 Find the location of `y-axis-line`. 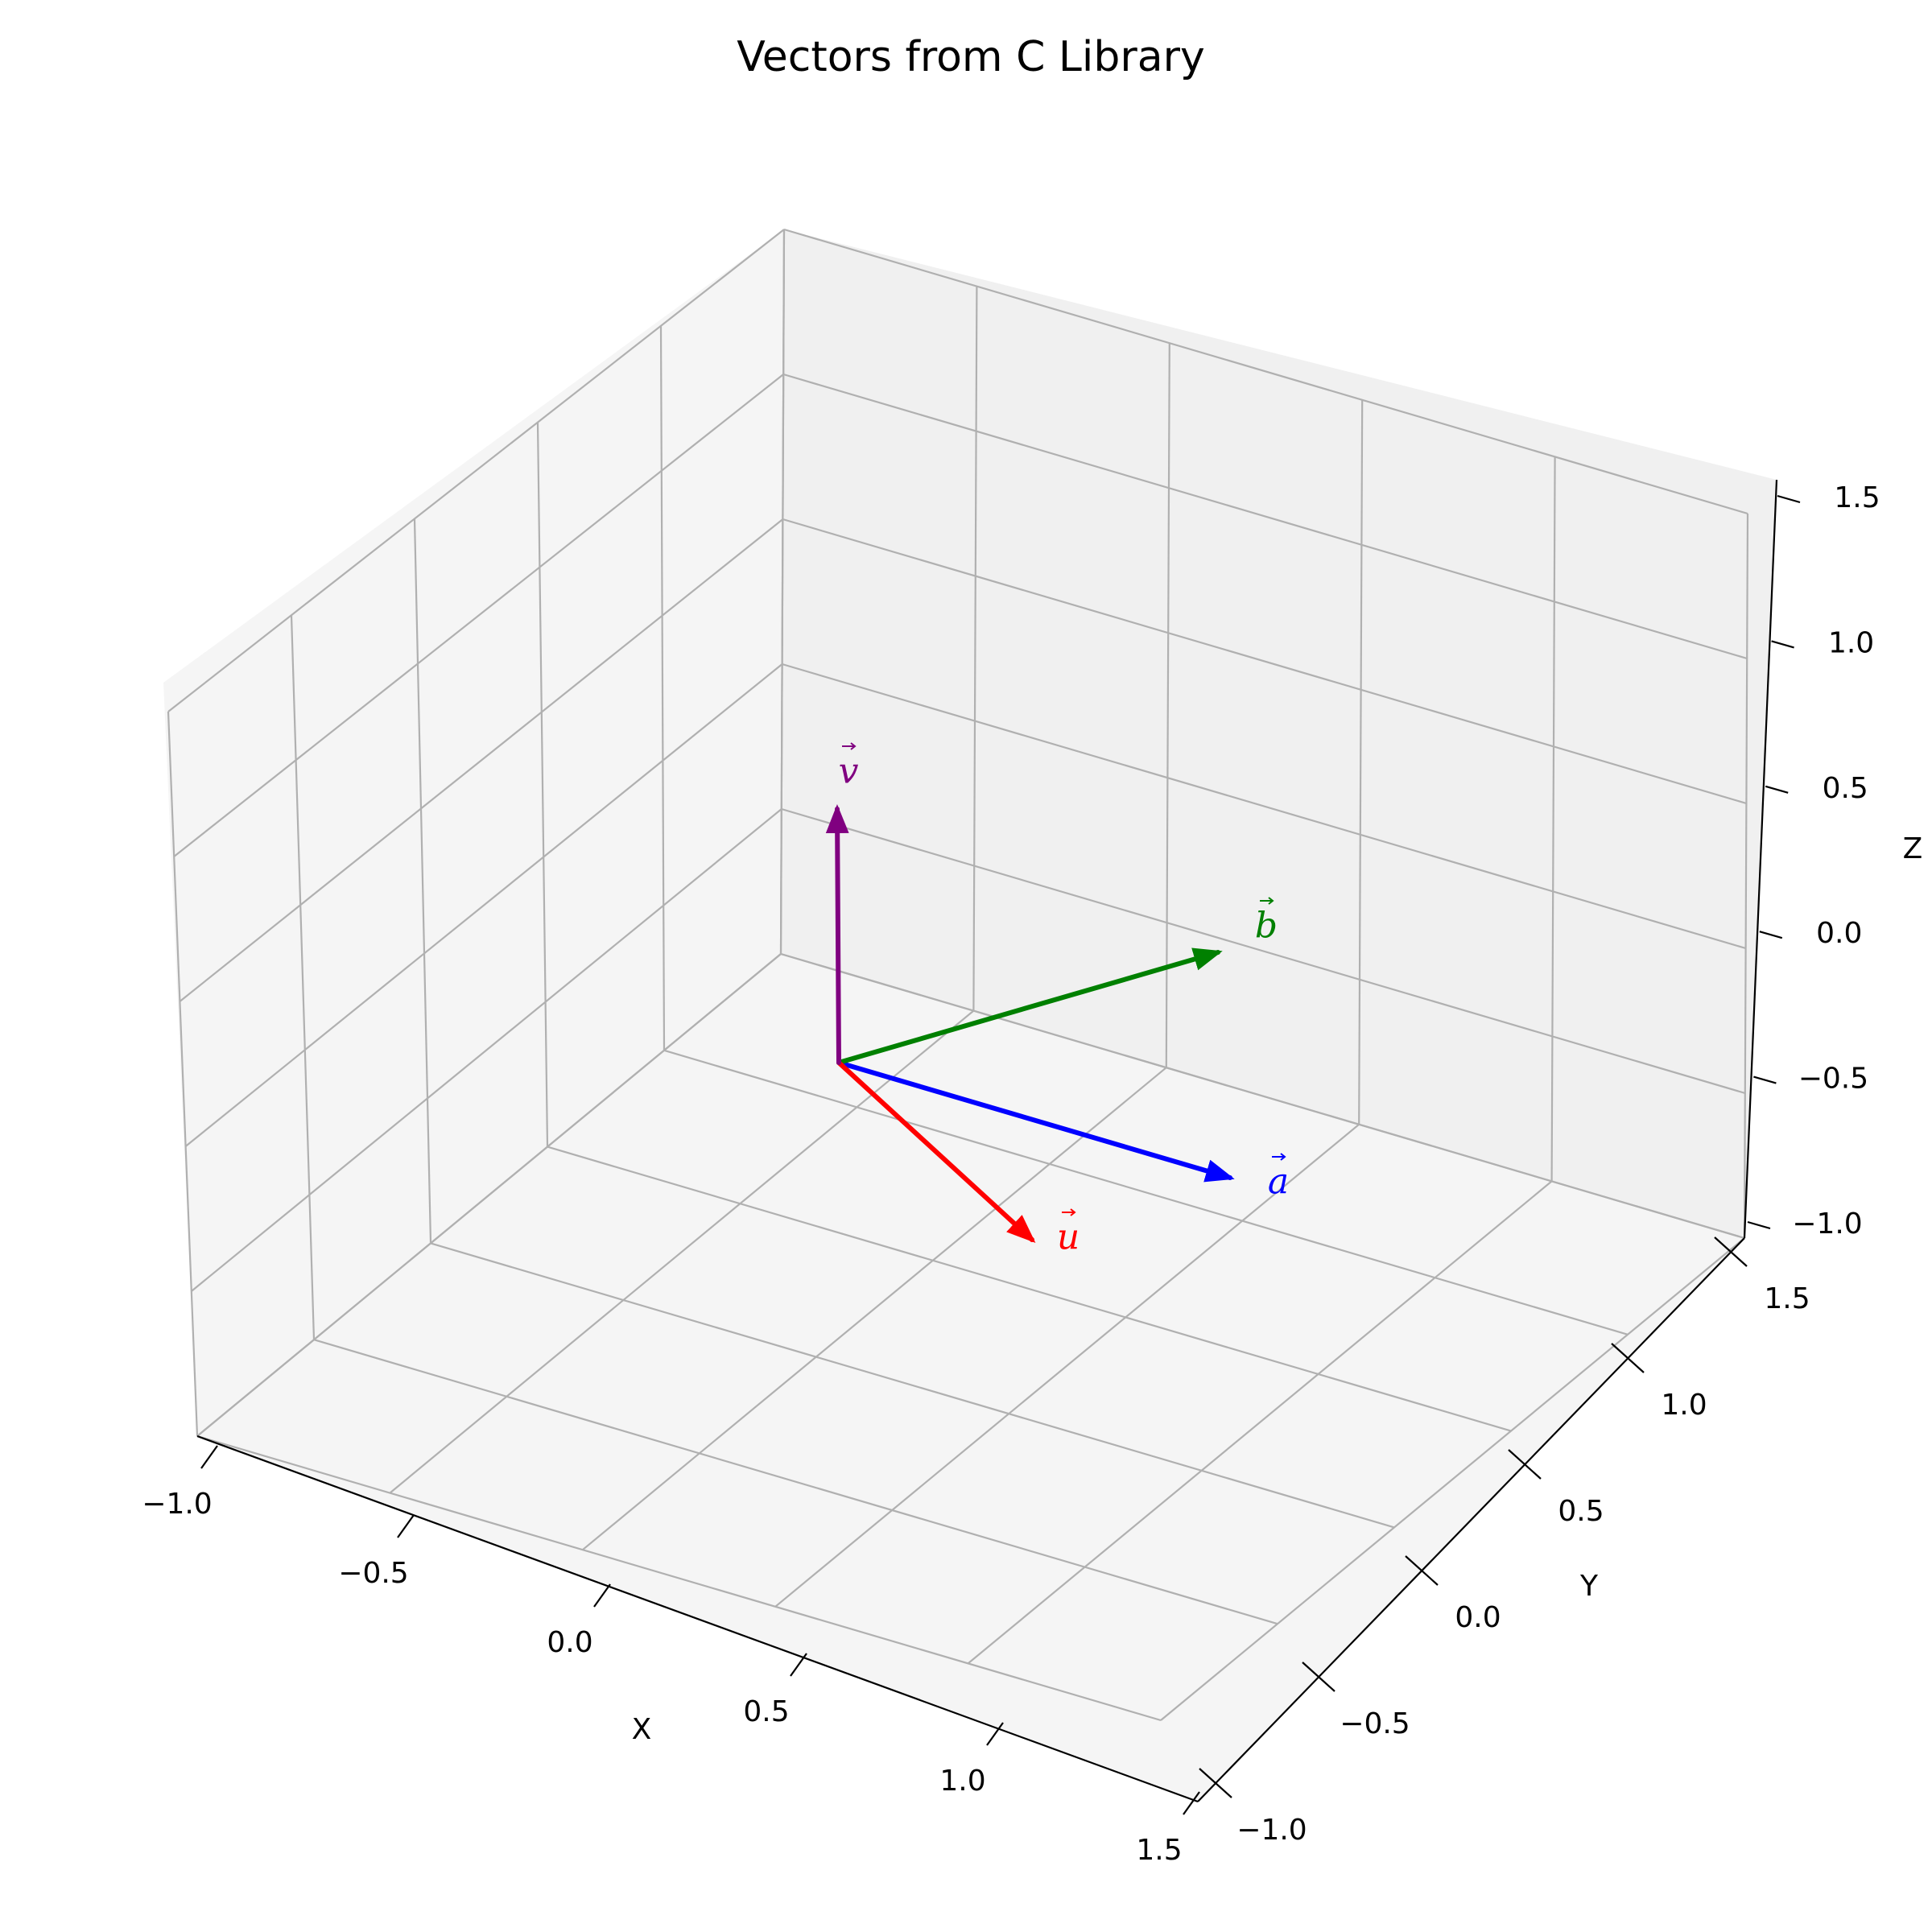

y-axis-line is located at coordinates (1471, 1519).